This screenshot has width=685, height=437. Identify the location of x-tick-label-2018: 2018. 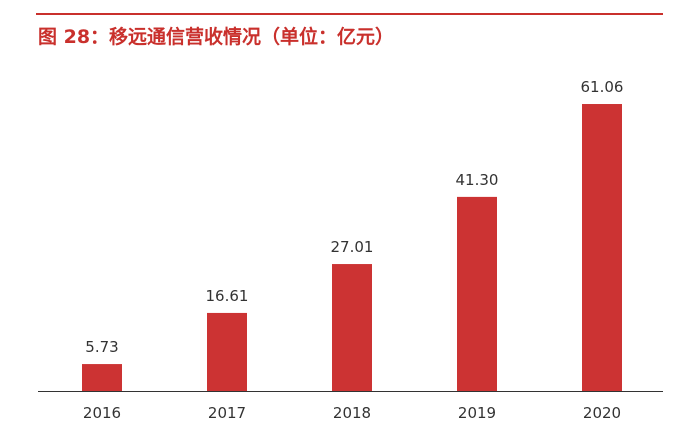
(352, 413).